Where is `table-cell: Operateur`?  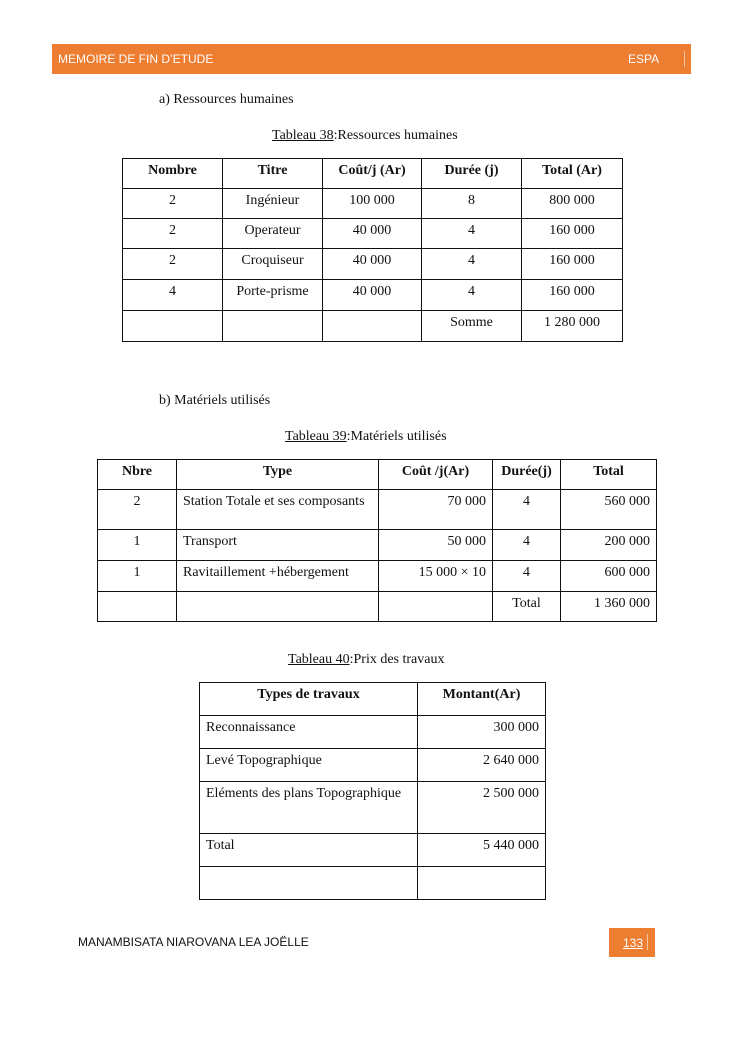
table-cell: Operateur is located at coordinates (272, 233).